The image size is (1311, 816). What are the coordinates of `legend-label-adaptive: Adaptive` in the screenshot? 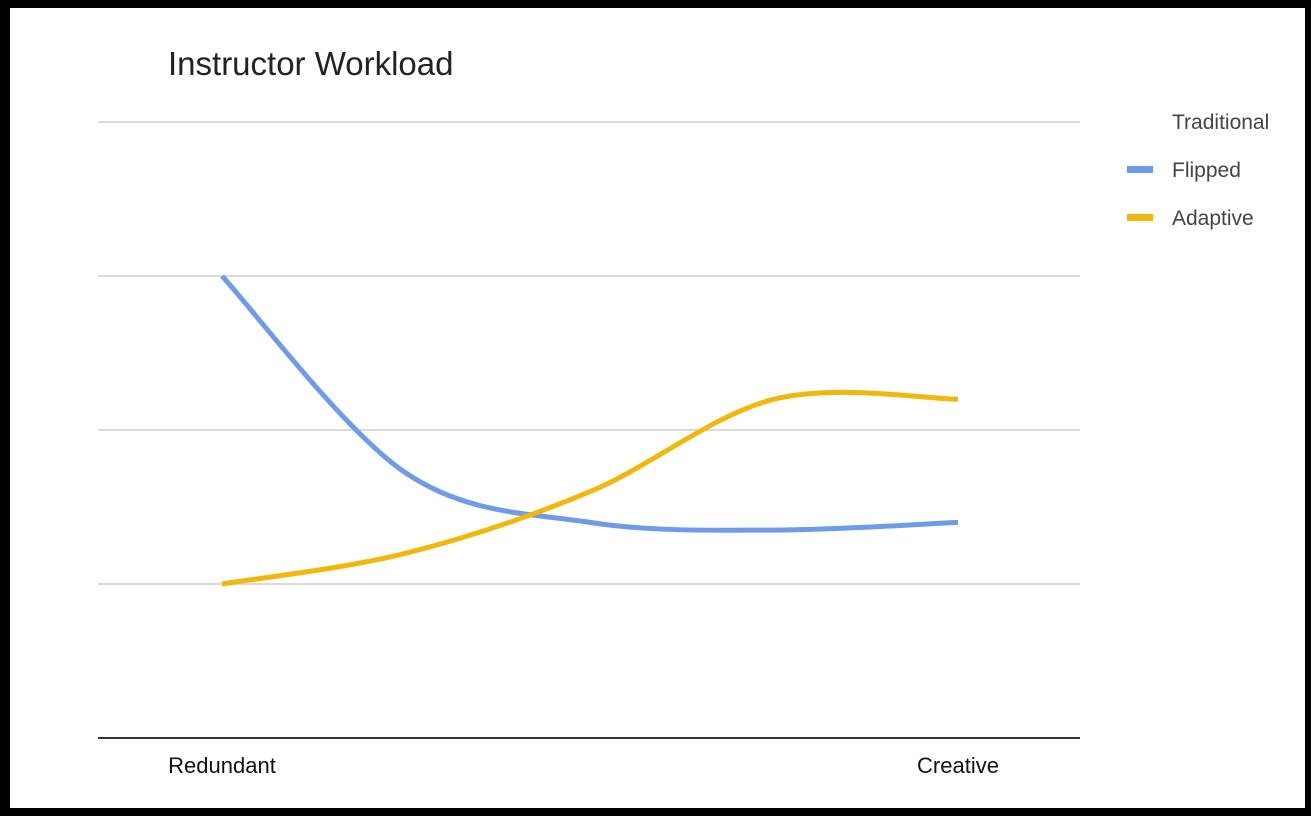 It's located at (1213, 218).